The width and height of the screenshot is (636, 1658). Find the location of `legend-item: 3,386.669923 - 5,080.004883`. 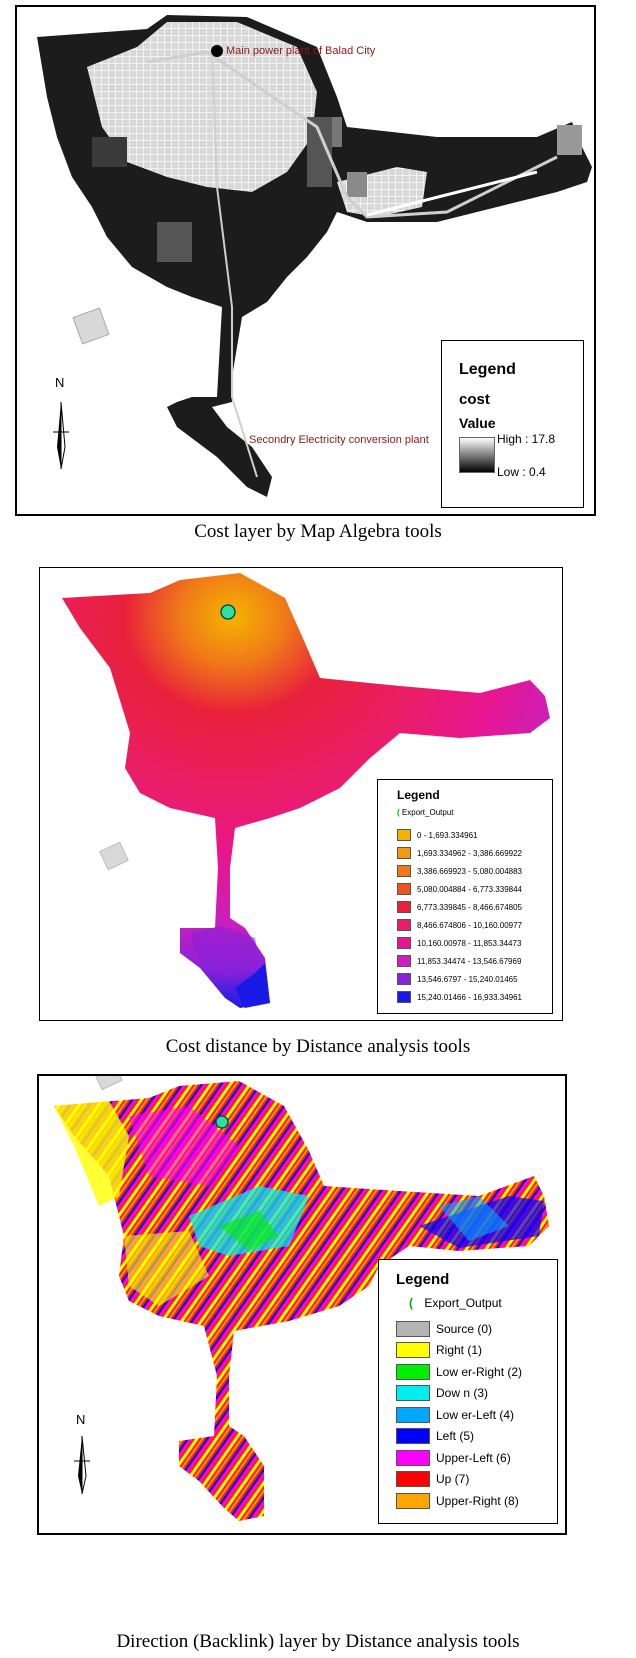

legend-item: 3,386.669923 - 5,080.004883 is located at coordinates (459, 871).